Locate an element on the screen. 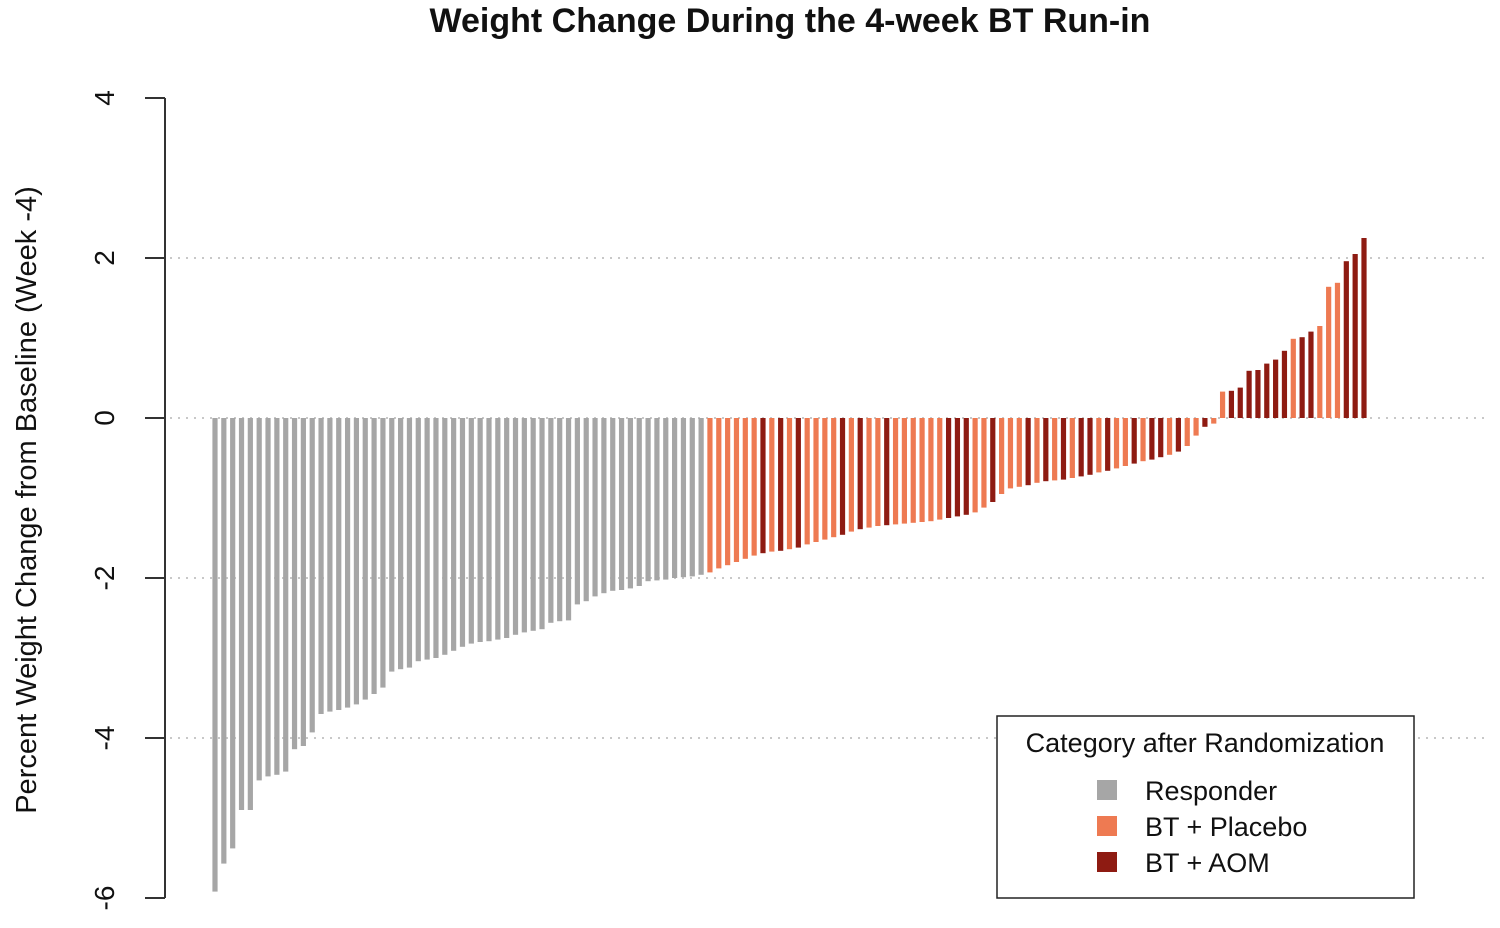 This screenshot has height=928, width=1500. legend-swatch-bt-aom is located at coordinates (1107, 862).